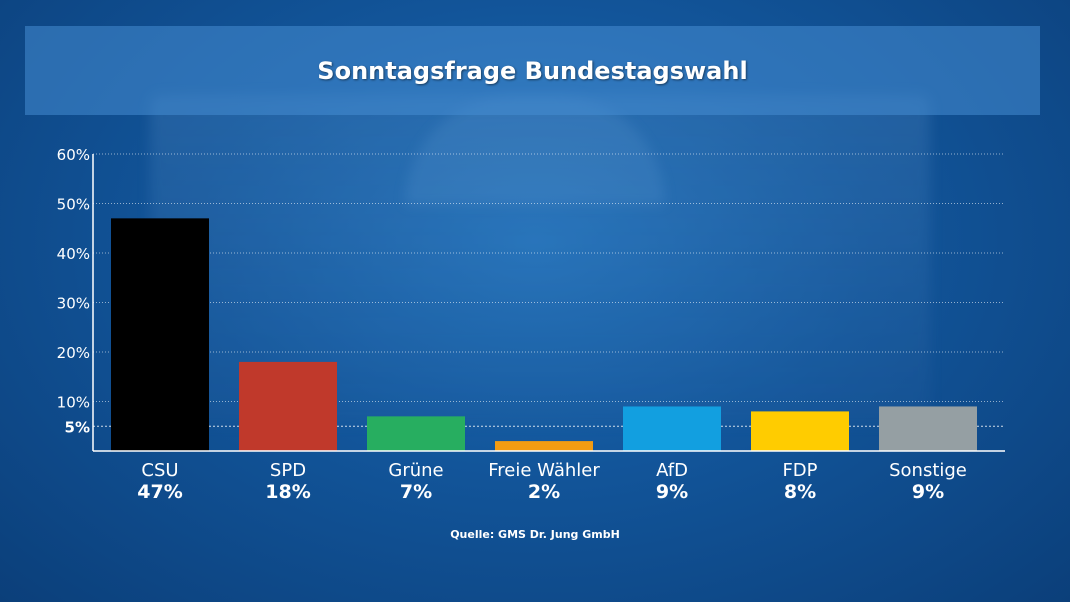 The image size is (1070, 602). Describe the element at coordinates (544, 492) in the screenshot. I see `value-label: 2%` at that location.